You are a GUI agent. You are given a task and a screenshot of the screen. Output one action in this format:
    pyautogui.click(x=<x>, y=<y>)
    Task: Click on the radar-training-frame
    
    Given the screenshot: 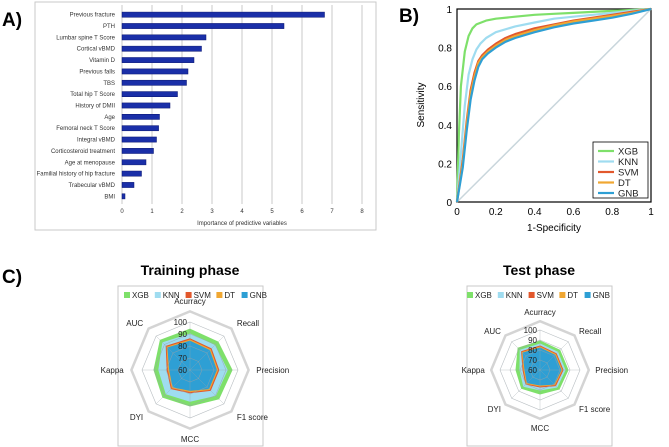 What is the action you would take?
    pyautogui.click(x=190, y=366)
    